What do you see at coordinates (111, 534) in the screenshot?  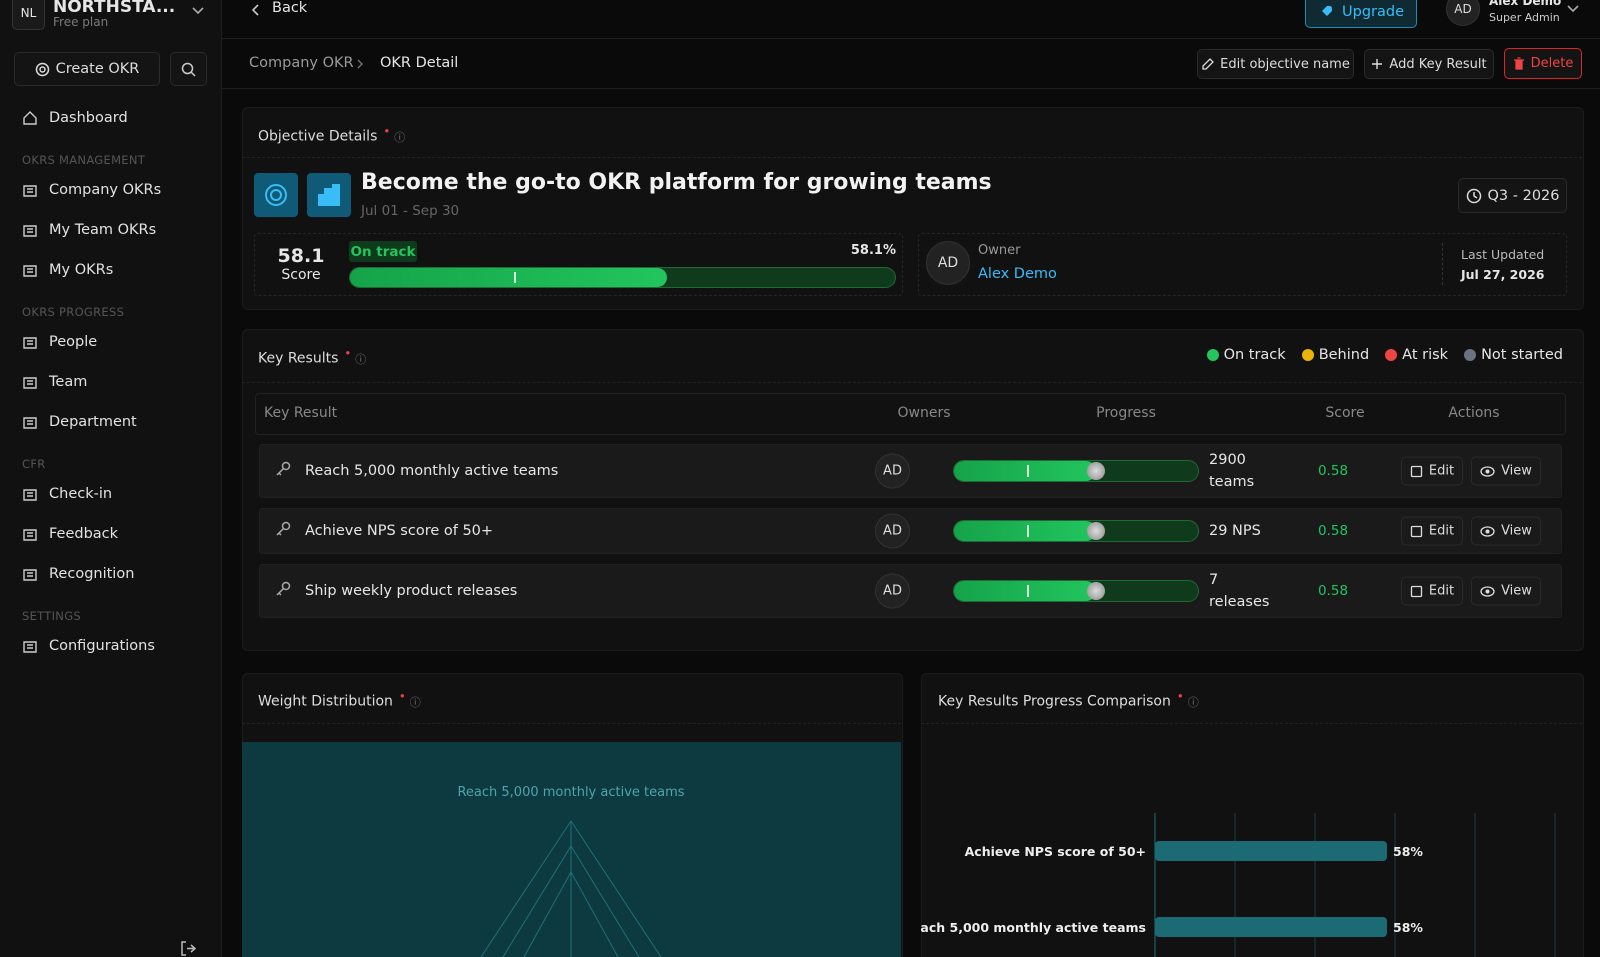 I see `nav-item: Feedback` at bounding box center [111, 534].